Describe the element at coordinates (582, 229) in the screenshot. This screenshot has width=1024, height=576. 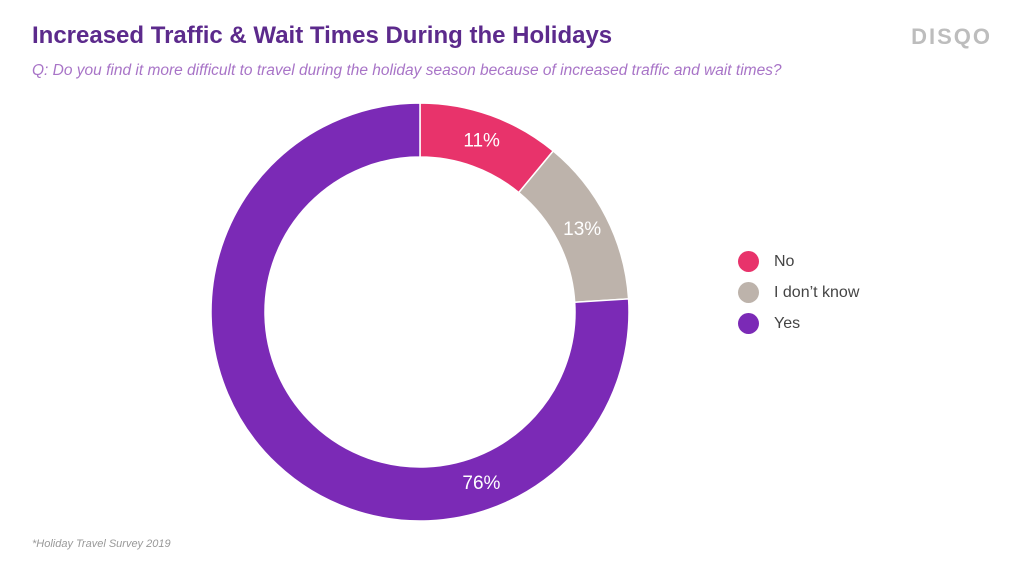
I see `donut-data-label-1: 13%` at that location.